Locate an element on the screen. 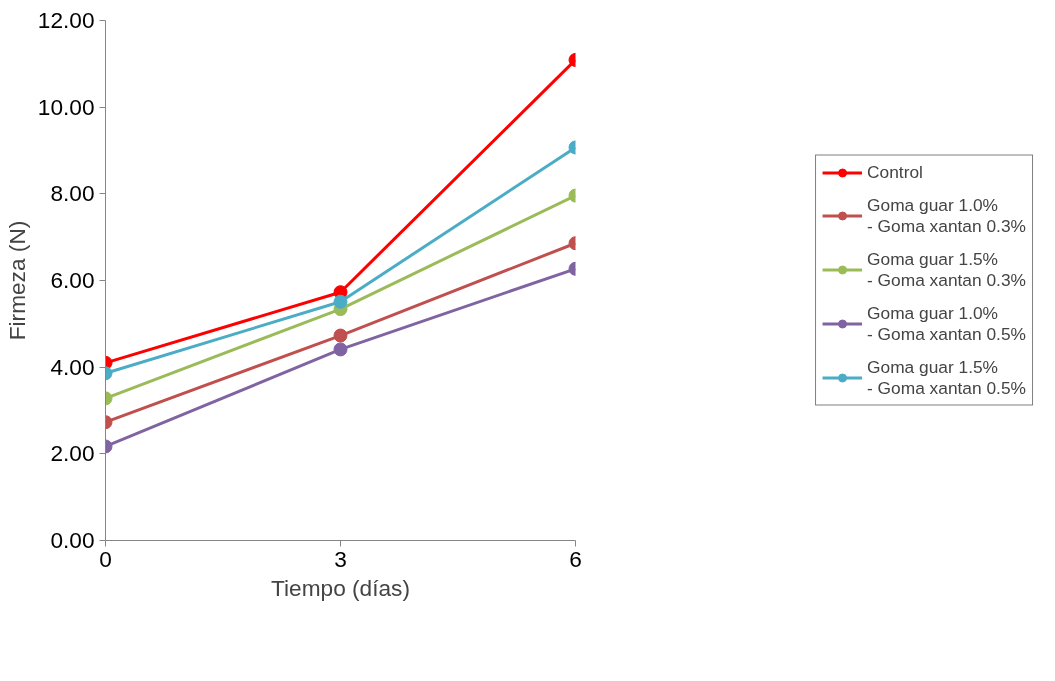 Image resolution: width=1055 pixels, height=681 pixels. legend-label: Goma guar 1.0% - Goma xantan 0.5% is located at coordinates (946, 323).